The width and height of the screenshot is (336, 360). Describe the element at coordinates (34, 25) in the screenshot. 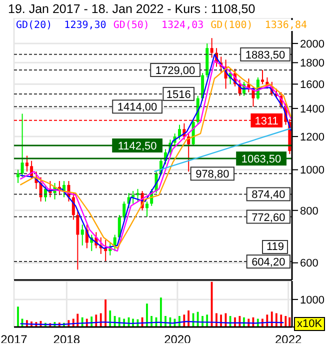

I see `text: GD(20)` at that location.